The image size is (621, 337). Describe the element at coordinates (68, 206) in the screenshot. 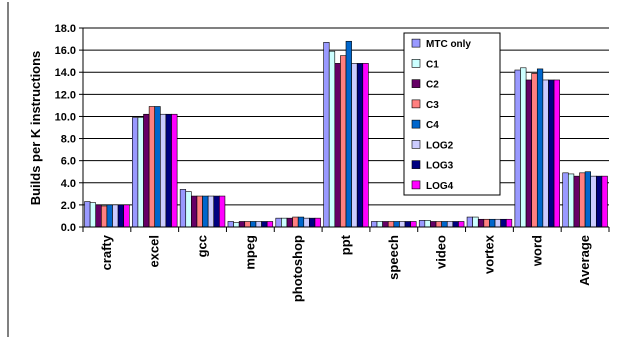

I see `y-tick-label: 2.0` at that location.